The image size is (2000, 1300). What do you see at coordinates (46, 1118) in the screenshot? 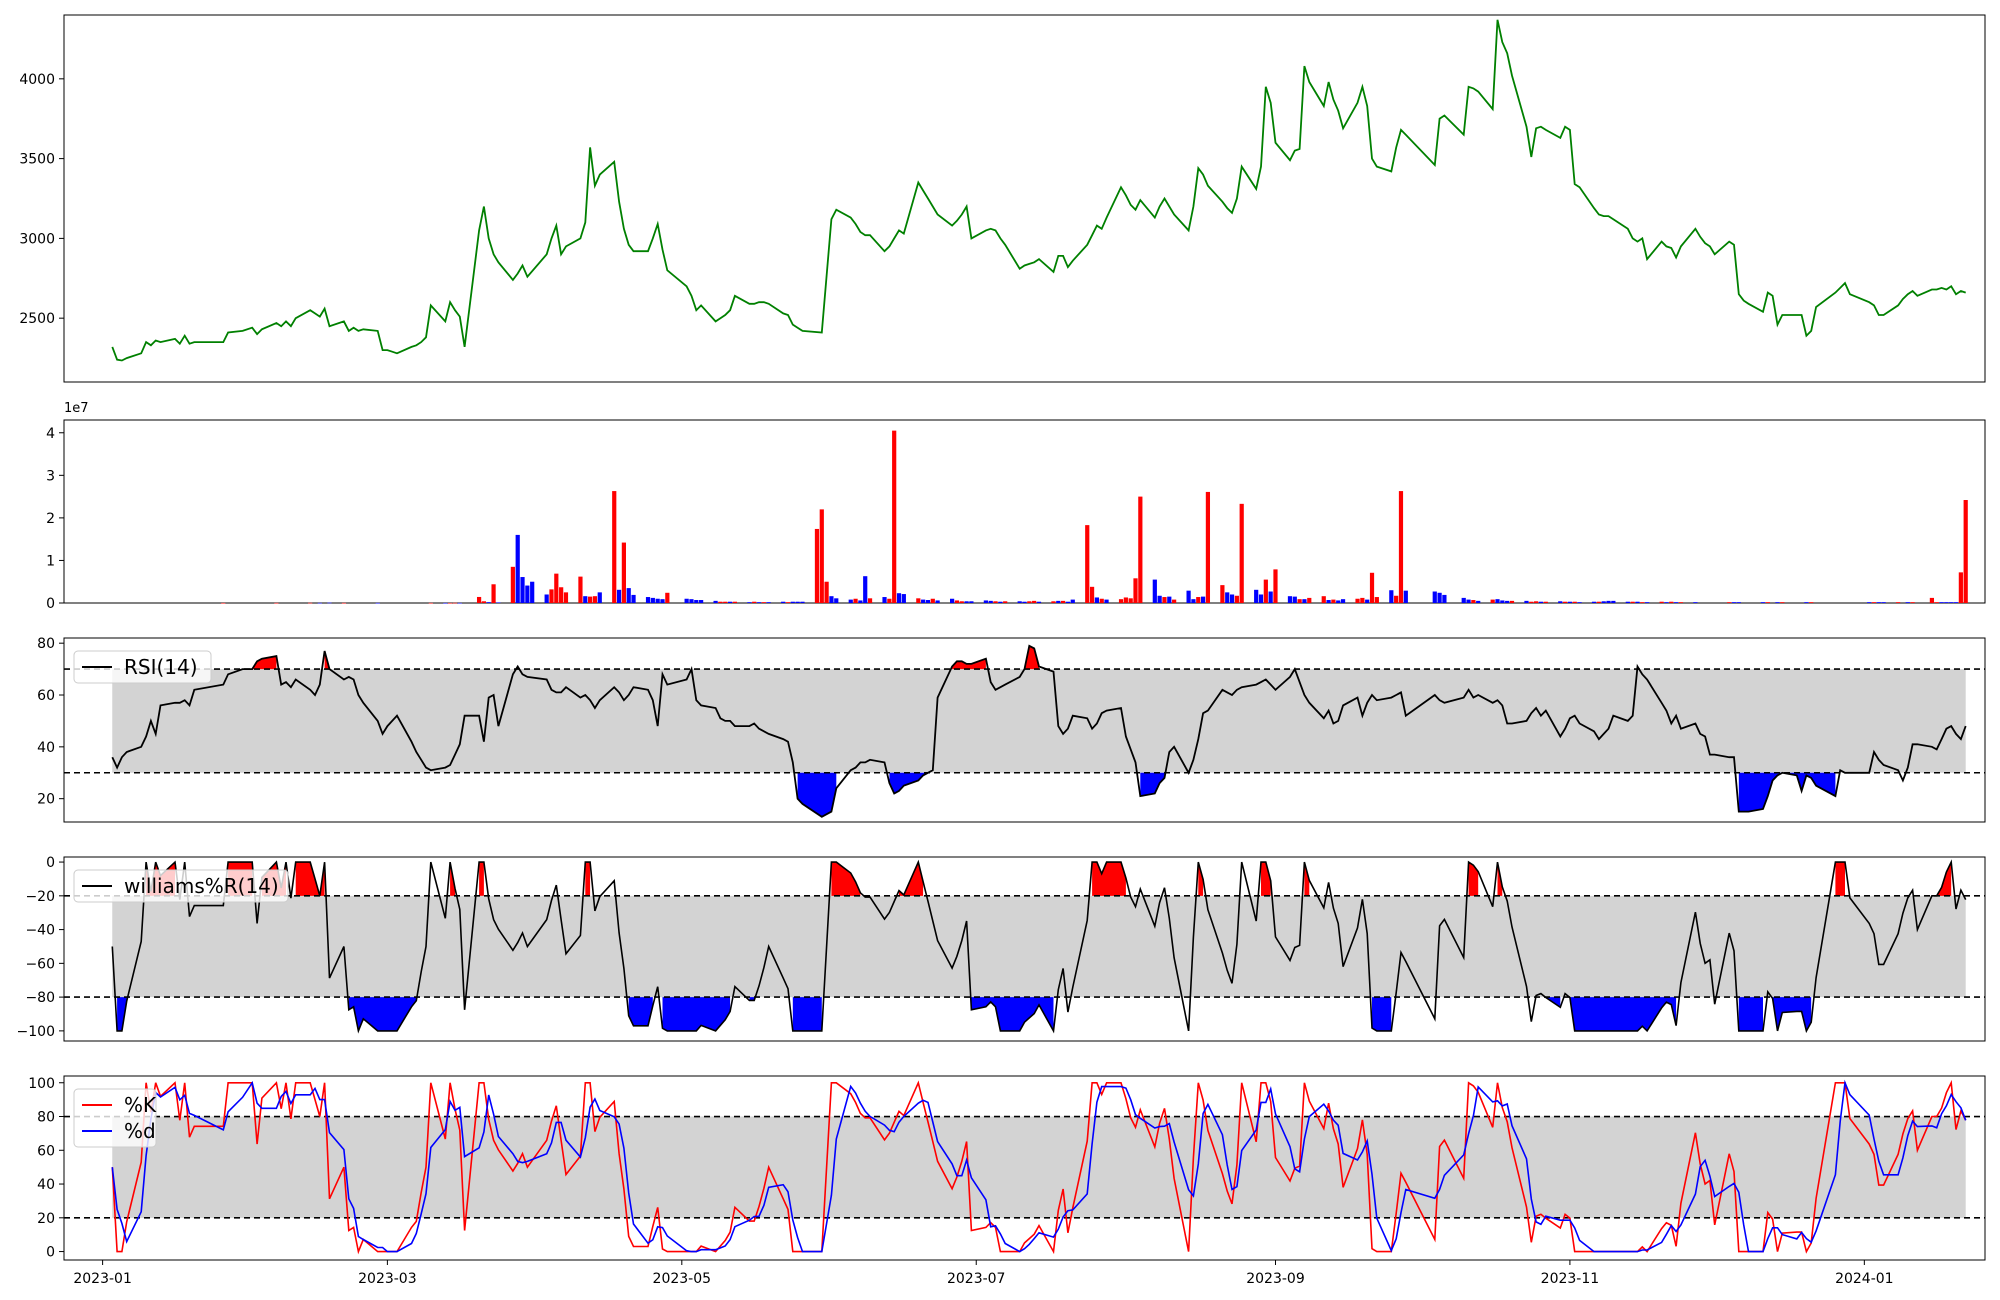
I see `stochastic-ytick-label: 80` at bounding box center [46, 1118].